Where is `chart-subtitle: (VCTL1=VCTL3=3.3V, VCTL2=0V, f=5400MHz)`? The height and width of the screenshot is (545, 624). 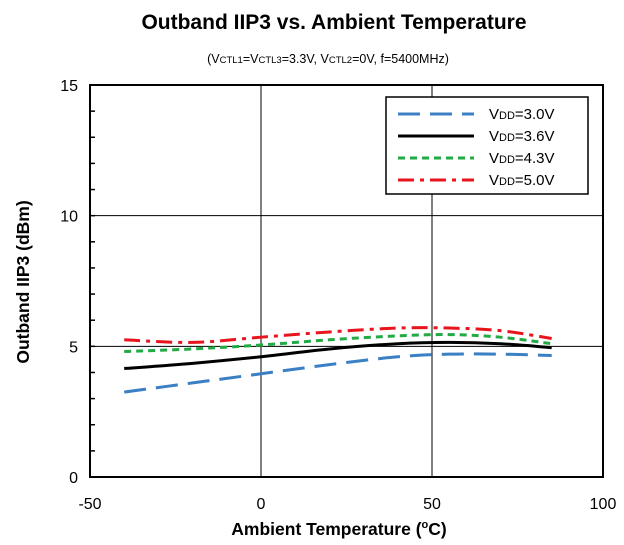
chart-subtitle: (VCTL1=VCTL3=3.3V, VCTL2=0V, f=5400MHz) is located at coordinates (328, 59).